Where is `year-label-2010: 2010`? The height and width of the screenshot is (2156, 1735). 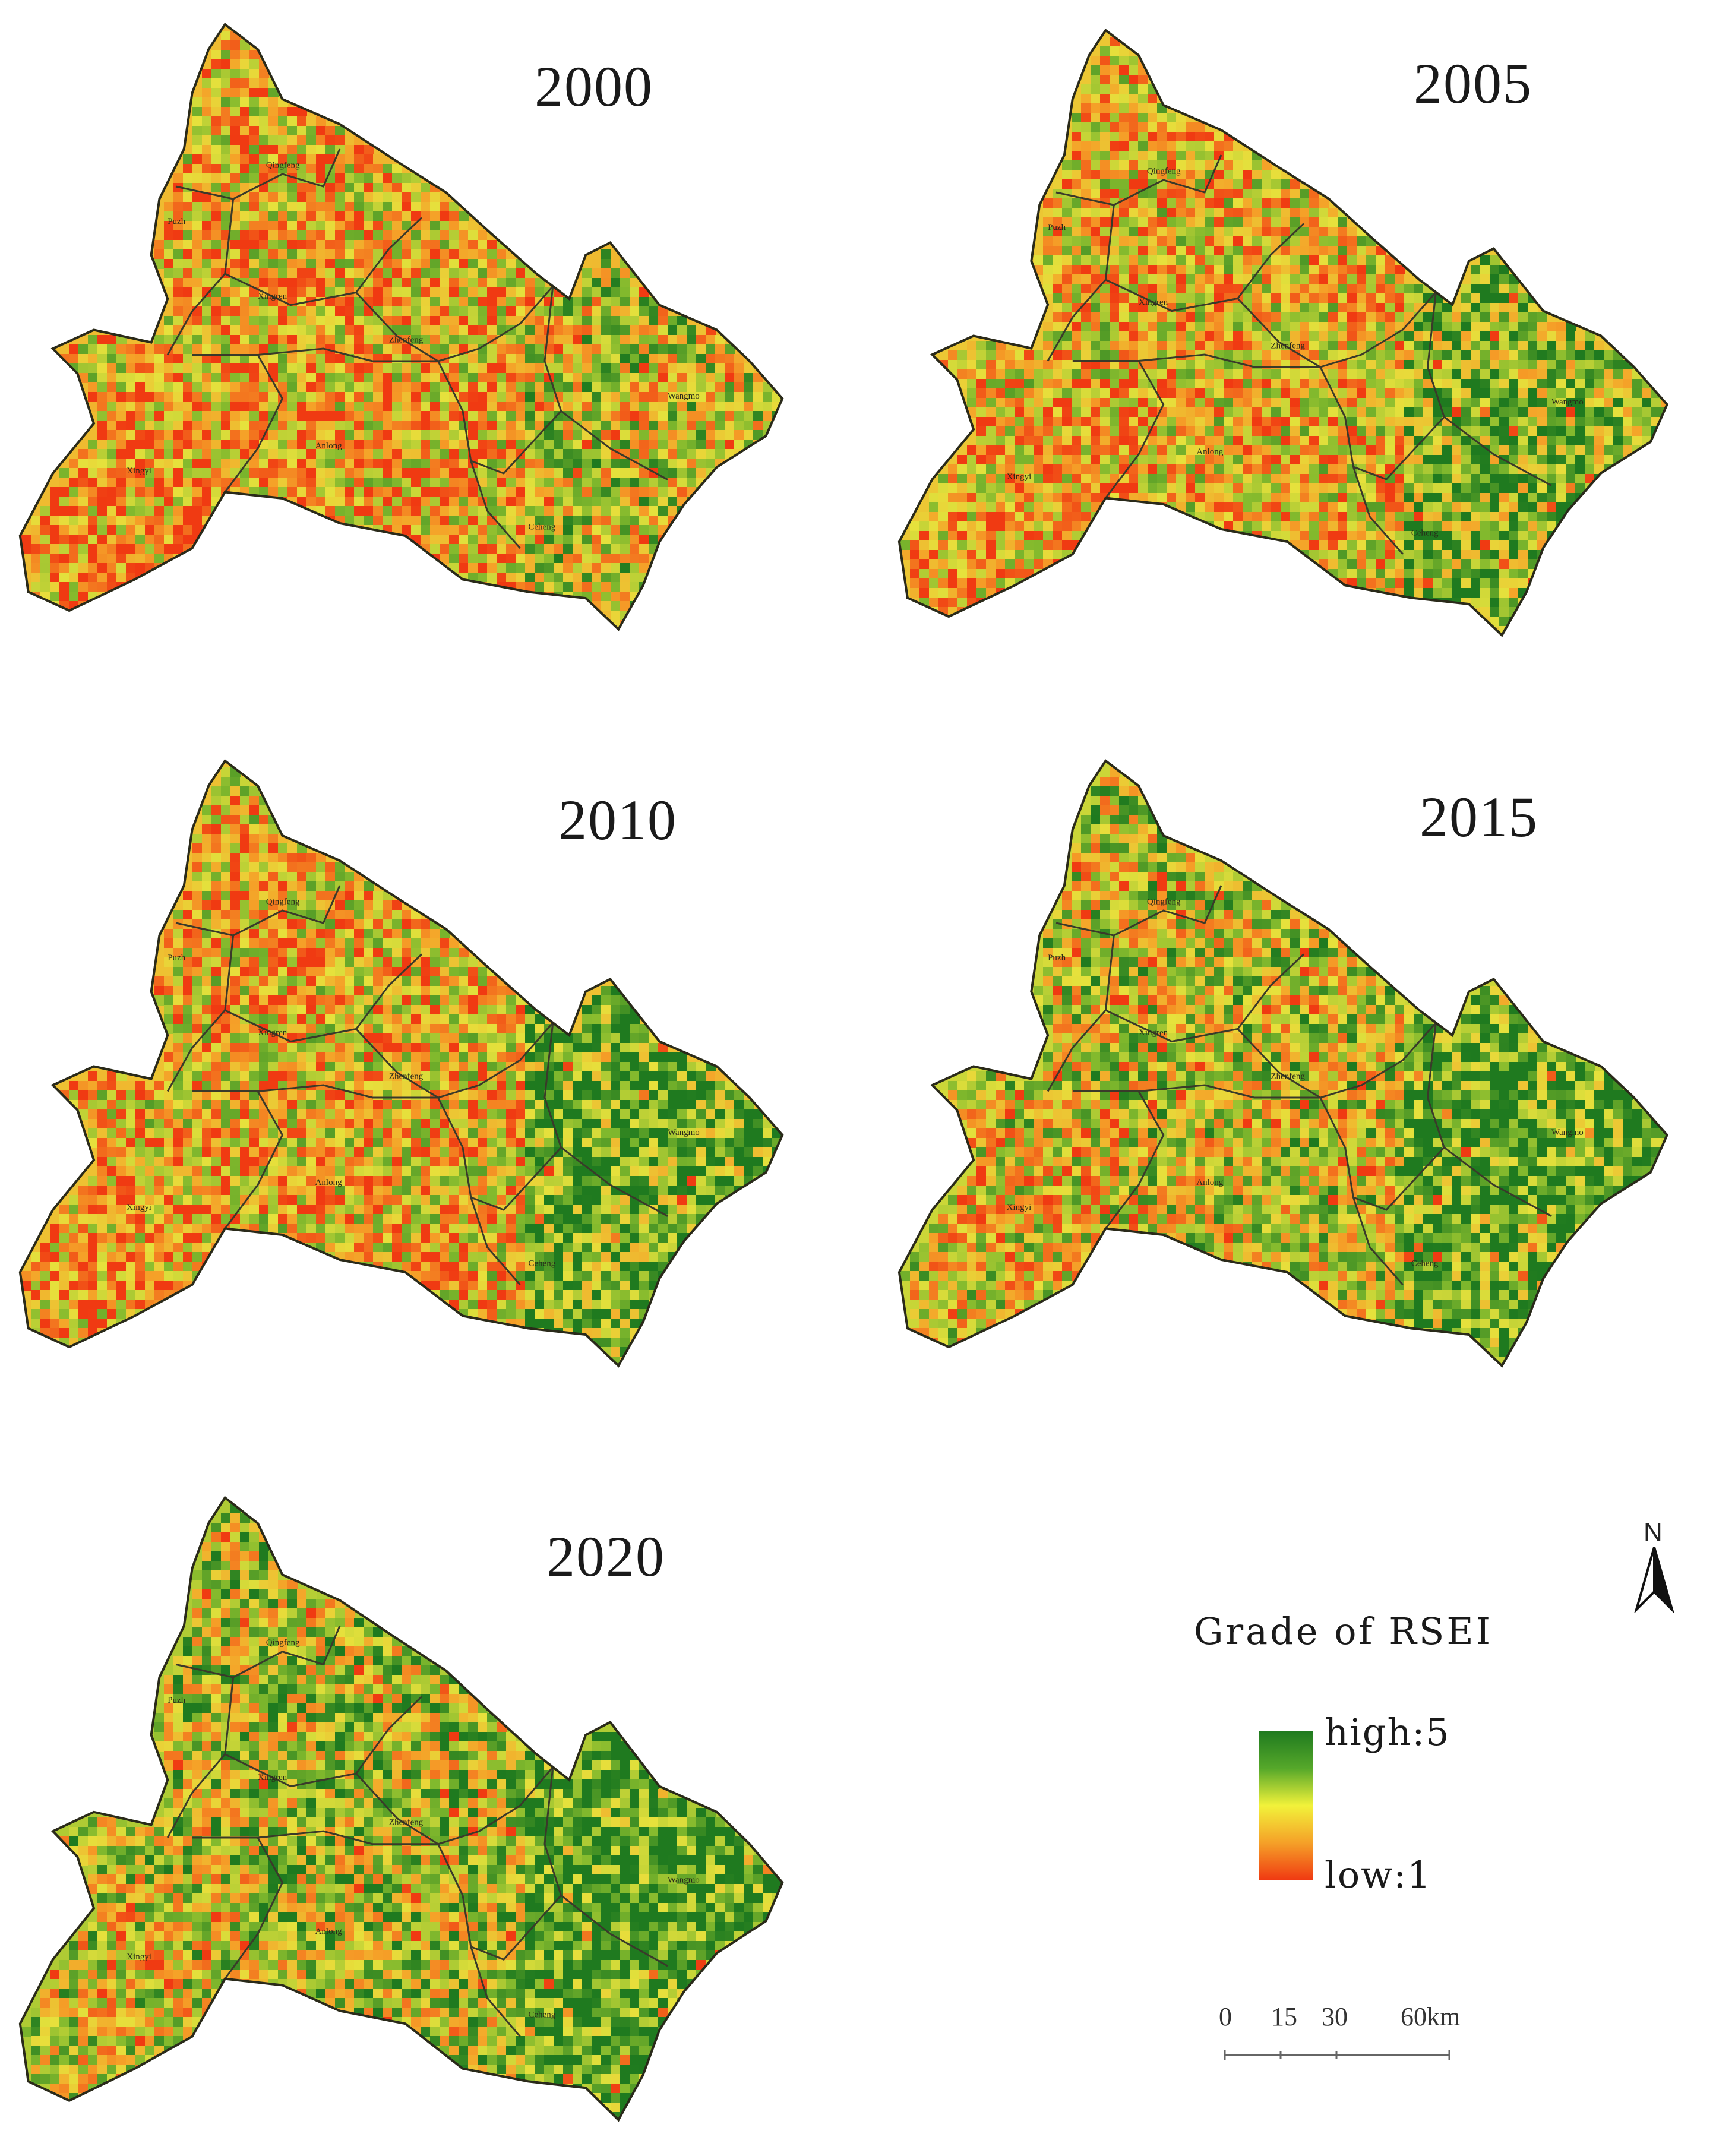 year-label-2010: 2010 is located at coordinates (617, 820).